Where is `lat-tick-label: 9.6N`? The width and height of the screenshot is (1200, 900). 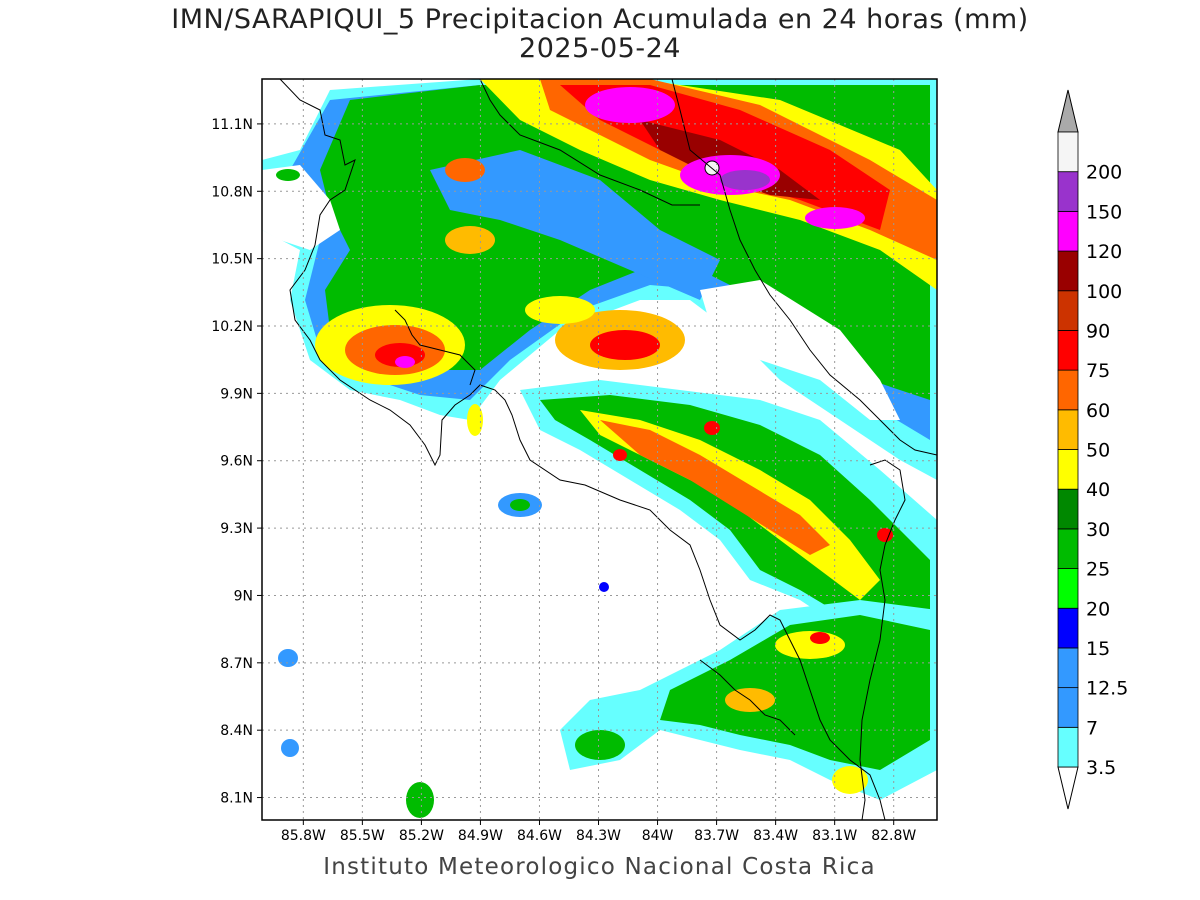
lat-tick-label: 9.6N is located at coordinates (236, 462).